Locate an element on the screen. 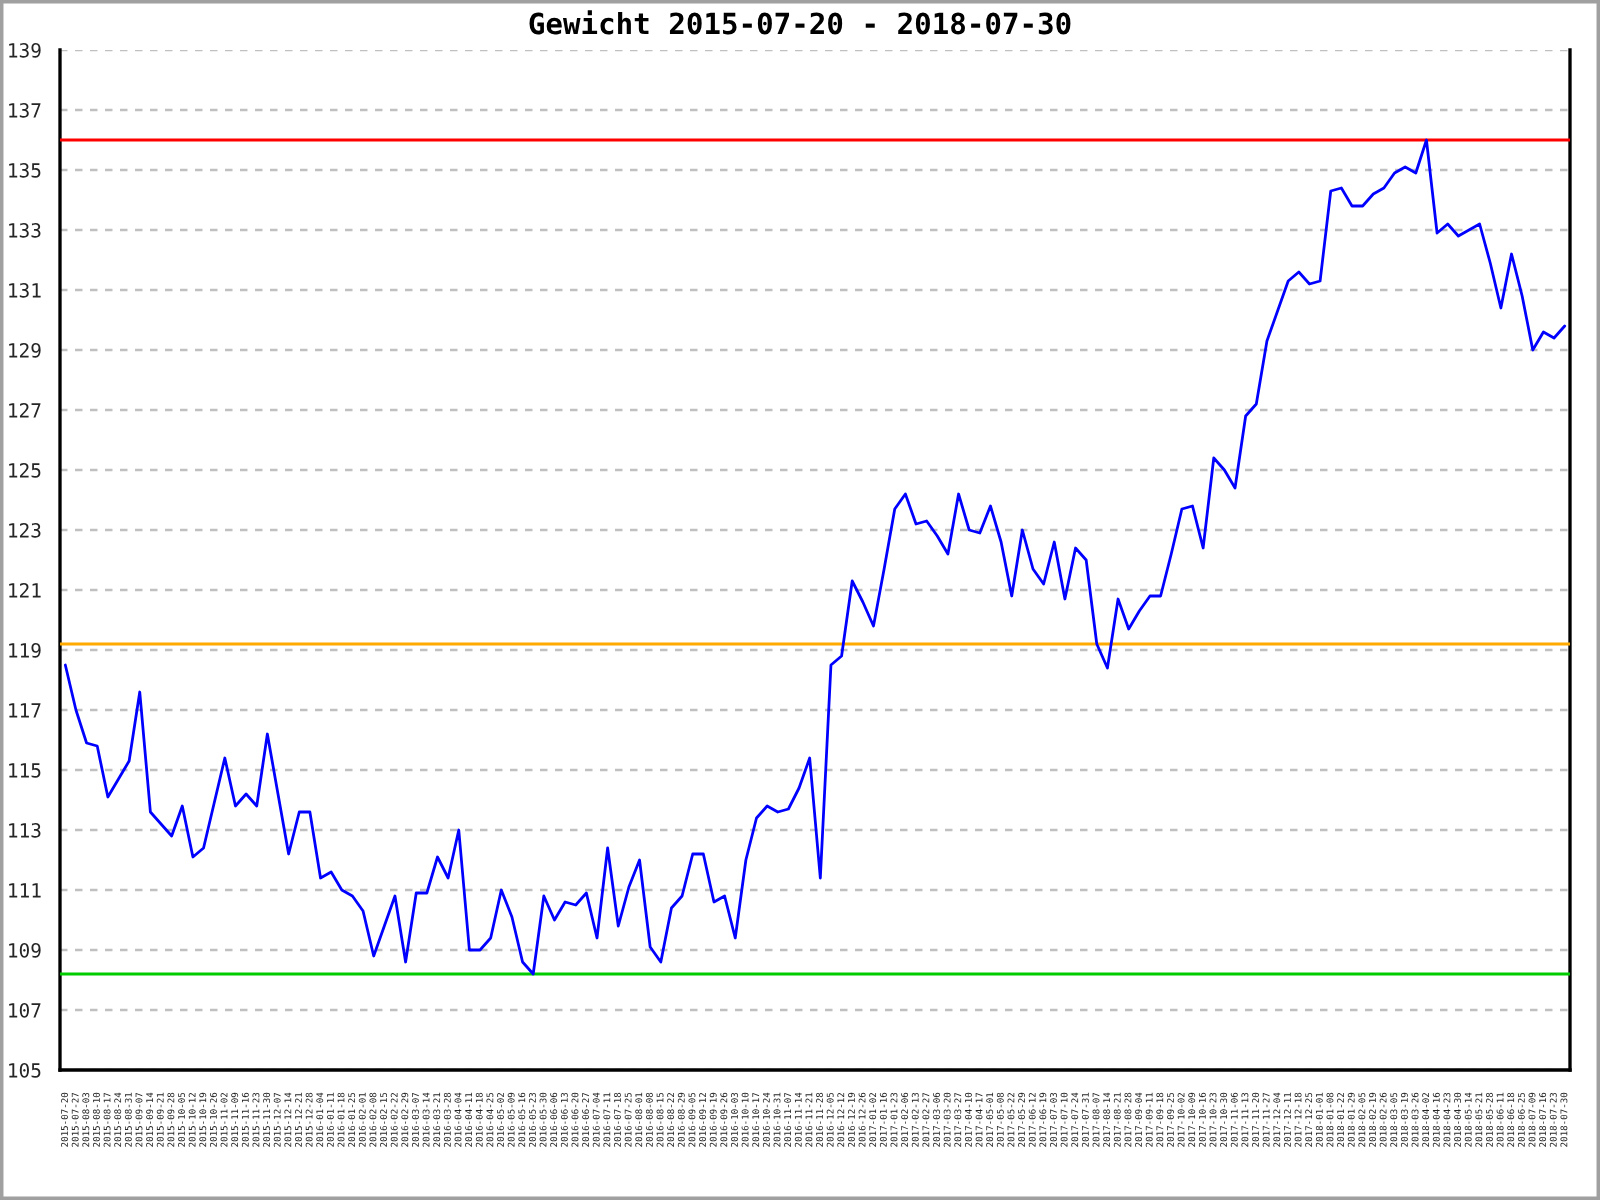 This screenshot has width=1600, height=1200. y-tick-label: 121 is located at coordinates (25, 590).